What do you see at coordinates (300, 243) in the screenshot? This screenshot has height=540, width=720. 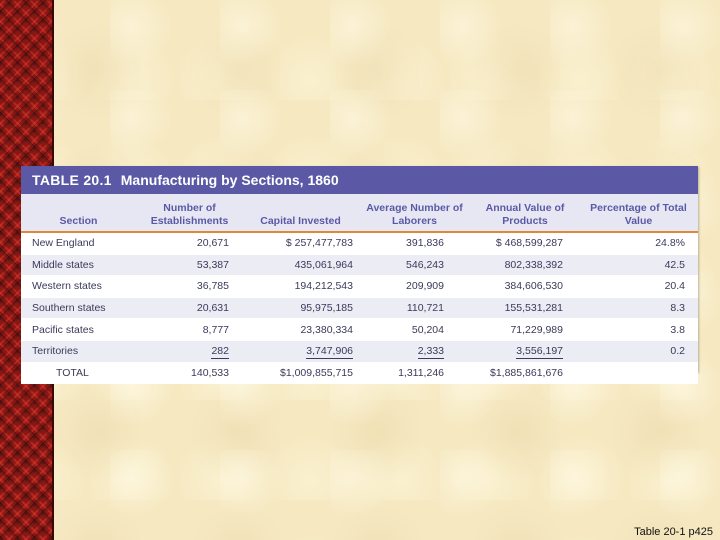 I see `cell-capital: $ 257,477,783` at bounding box center [300, 243].